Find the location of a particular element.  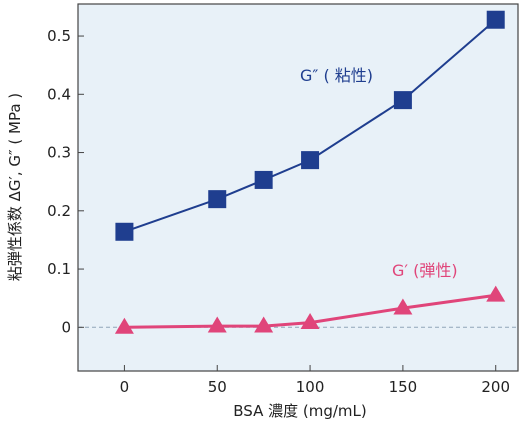

series-label-elastic: G′ (弾性) is located at coordinates (425, 270).